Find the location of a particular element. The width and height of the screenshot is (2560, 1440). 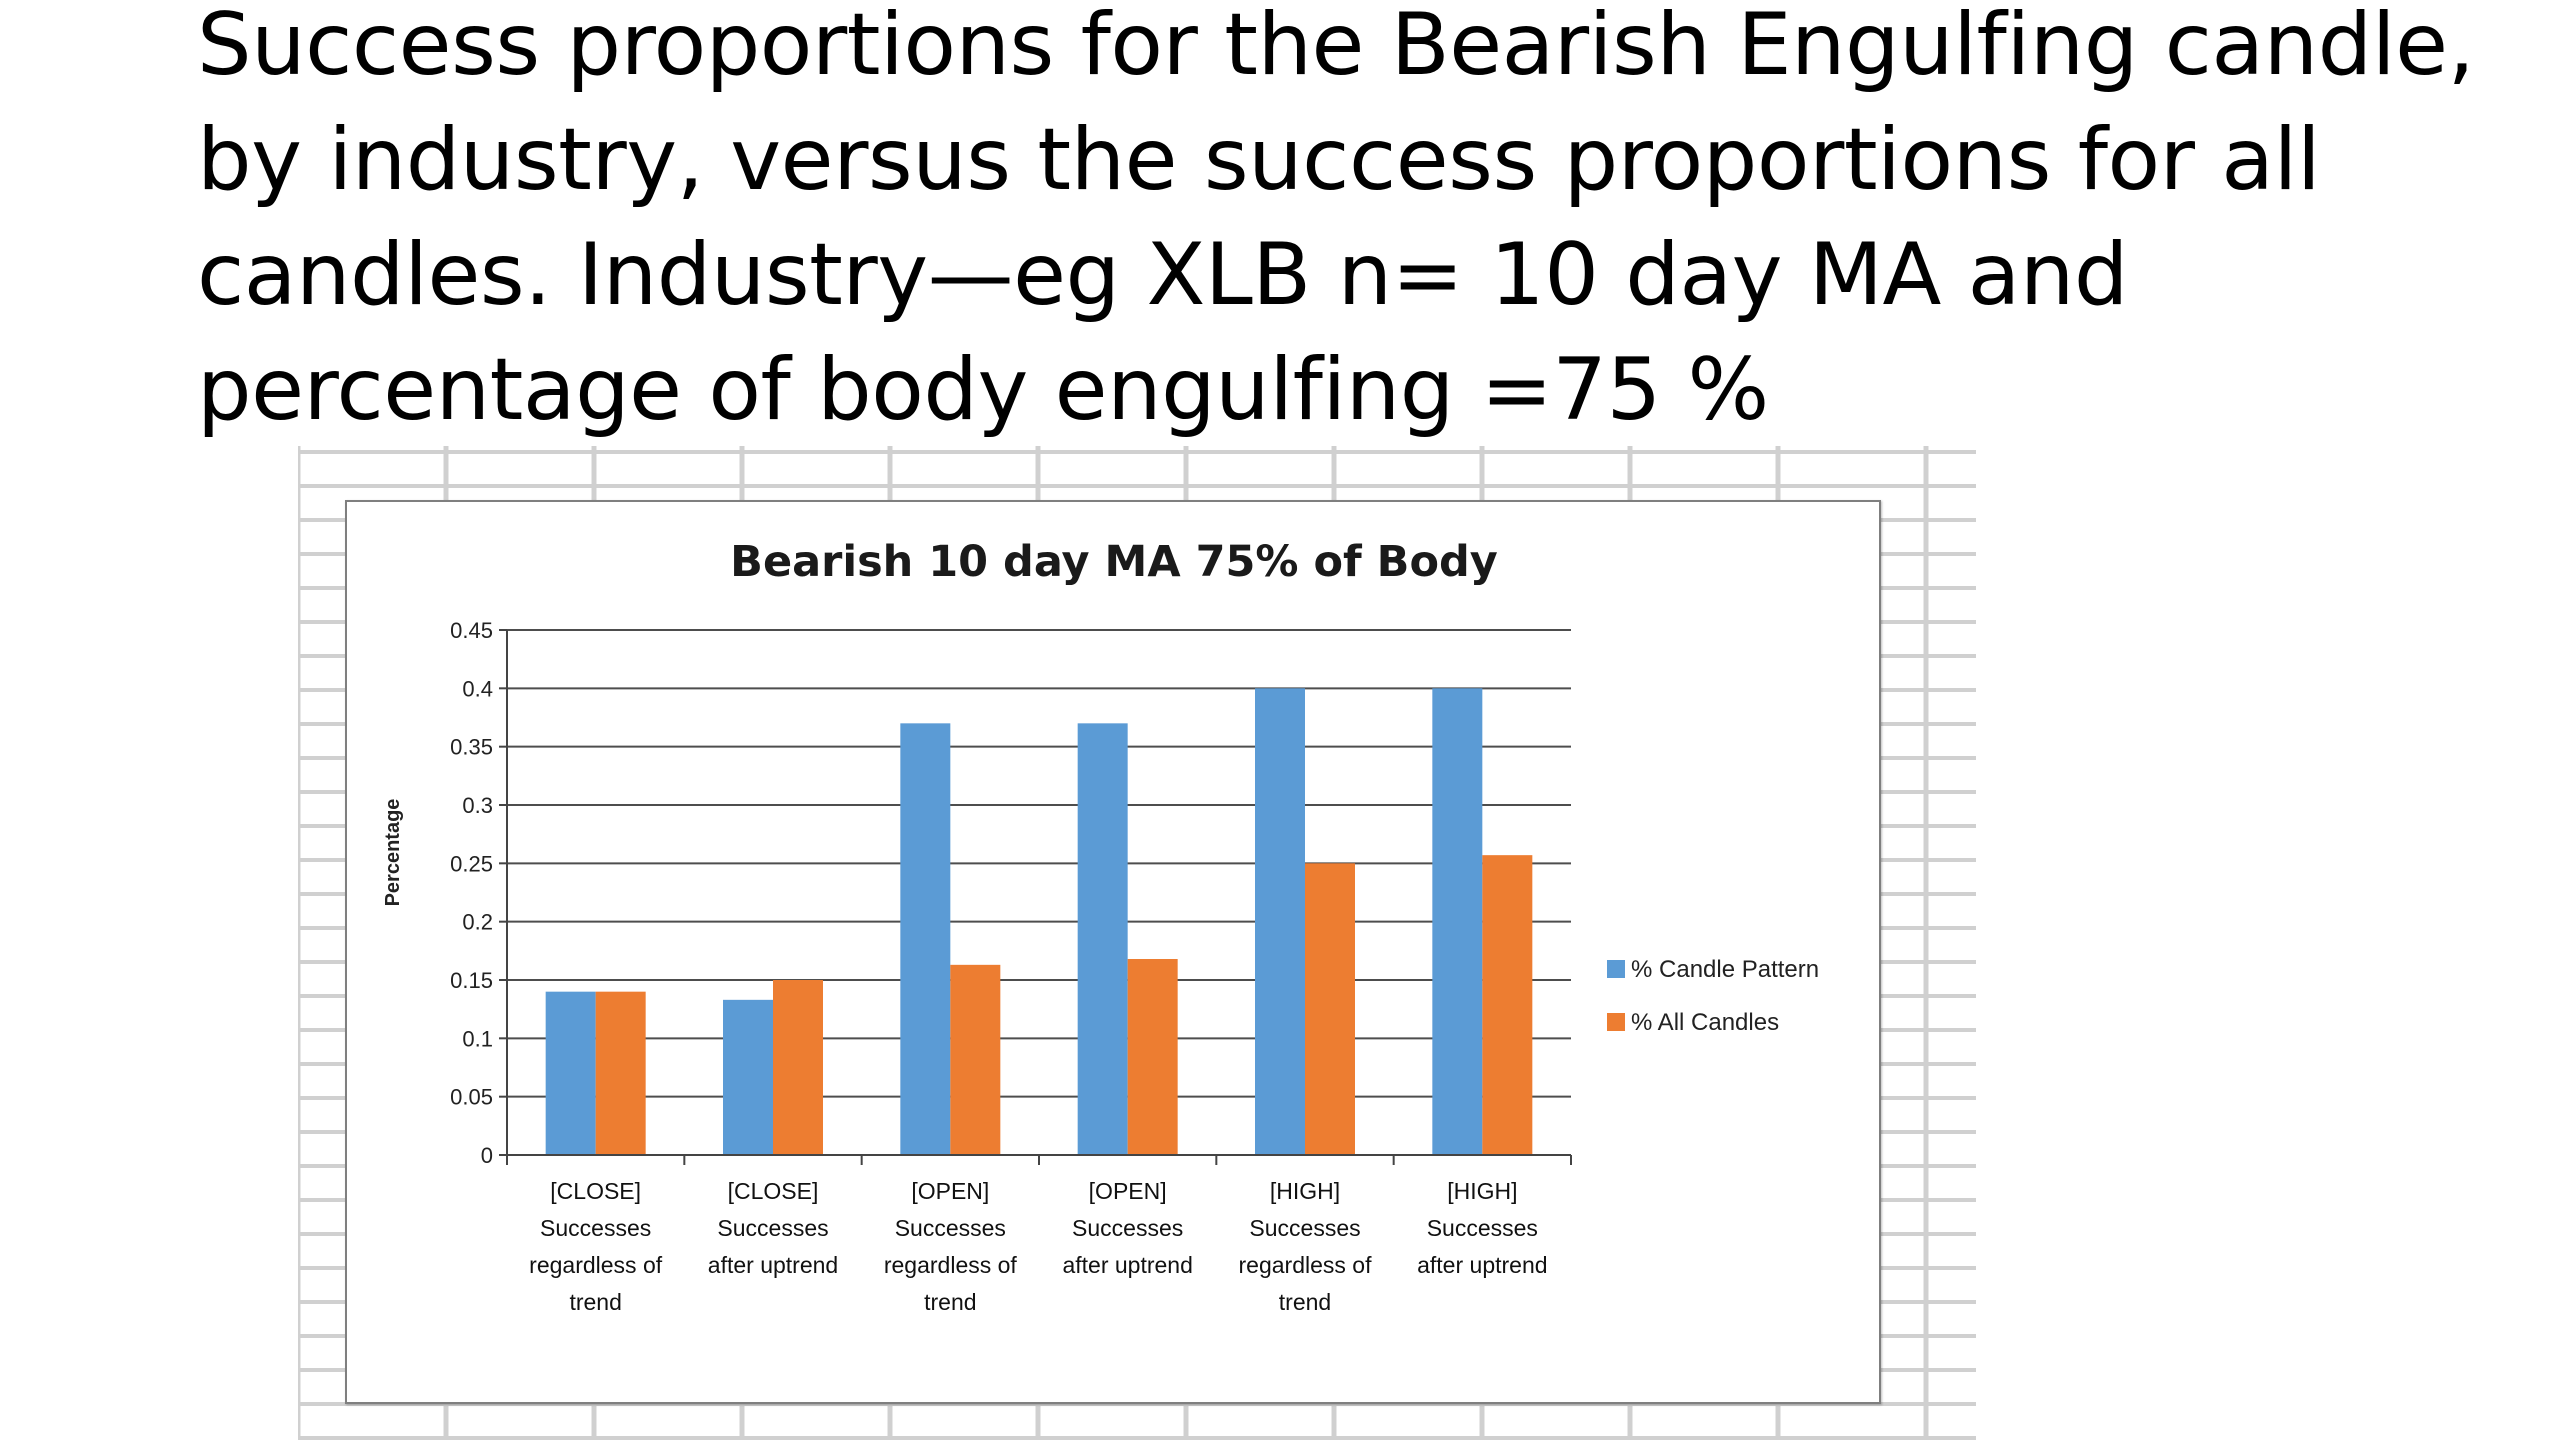

y-axis-label: Percentage is located at coordinates (393, 853).